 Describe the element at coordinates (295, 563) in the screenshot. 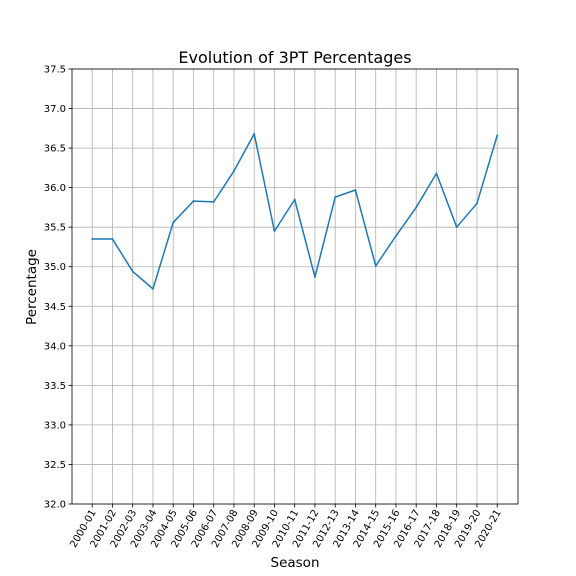

I see `x-axis-label: Season` at that location.